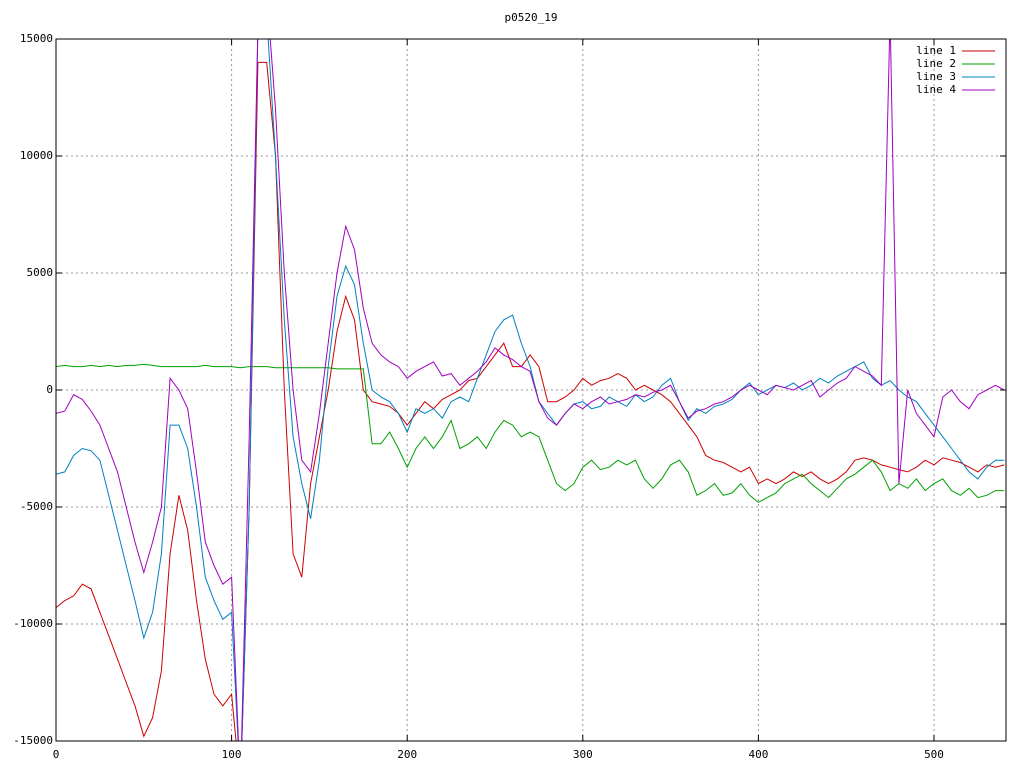  What do you see at coordinates (583, 754) in the screenshot?
I see `x-tick-label: 300` at bounding box center [583, 754].